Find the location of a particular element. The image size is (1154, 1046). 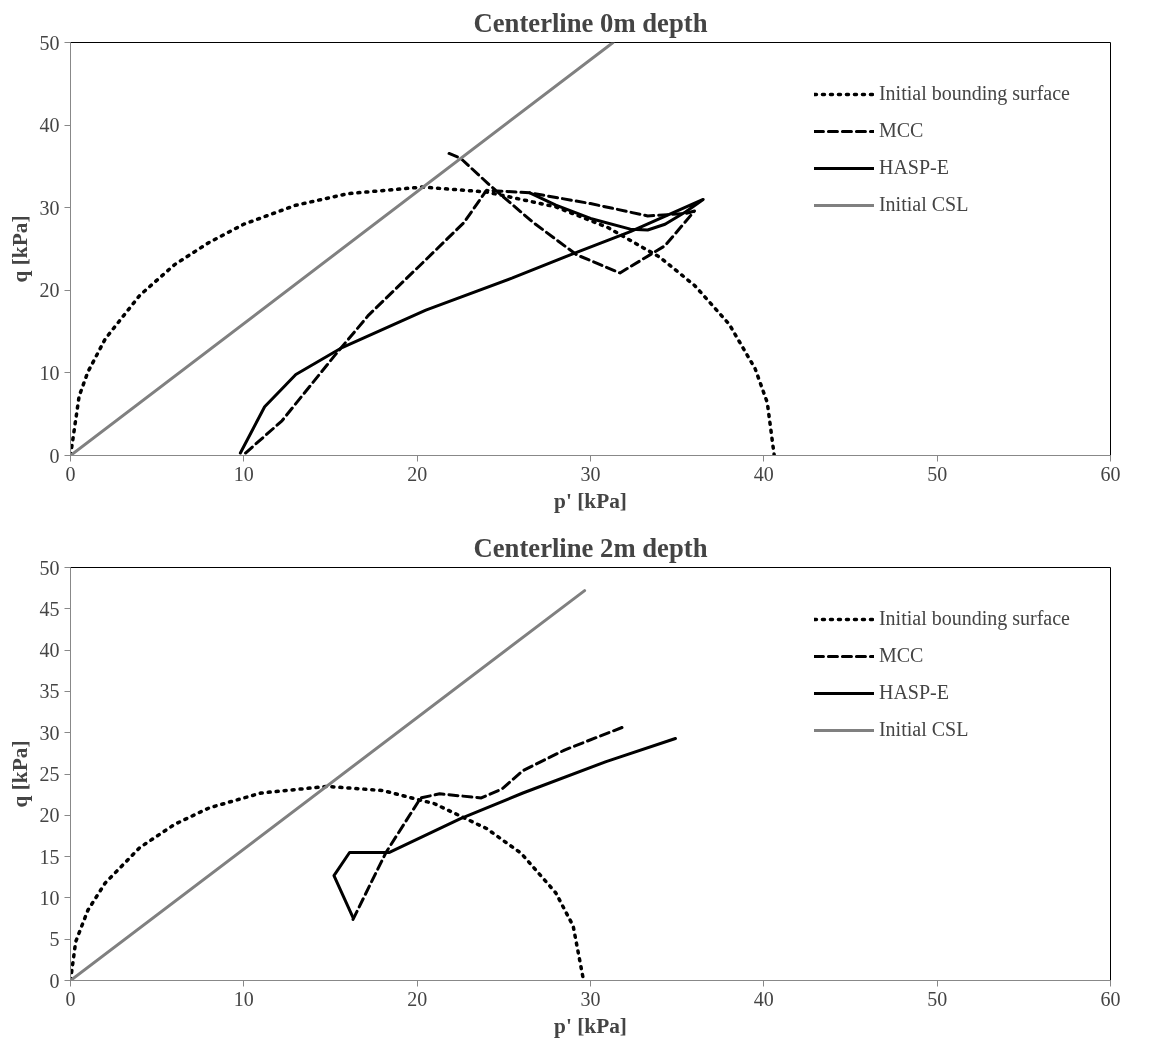

y-tick-label: 25 is located at coordinates (49, 774).